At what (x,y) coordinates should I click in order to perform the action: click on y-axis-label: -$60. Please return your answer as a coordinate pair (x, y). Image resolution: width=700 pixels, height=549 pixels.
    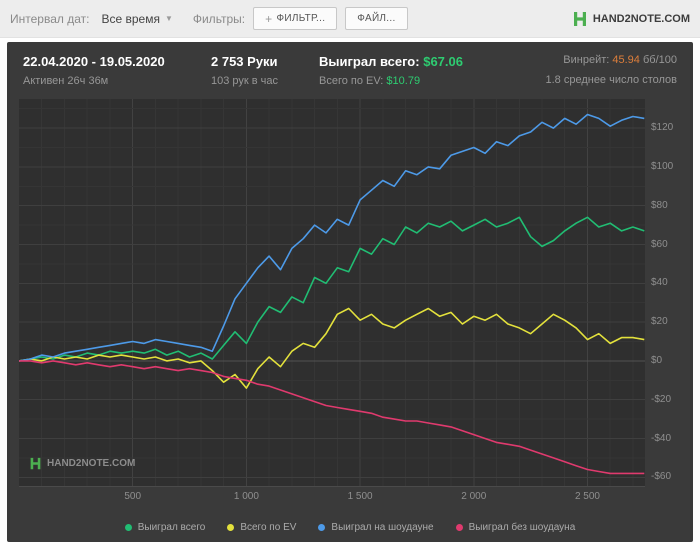
    Looking at the image, I should click on (661, 477).